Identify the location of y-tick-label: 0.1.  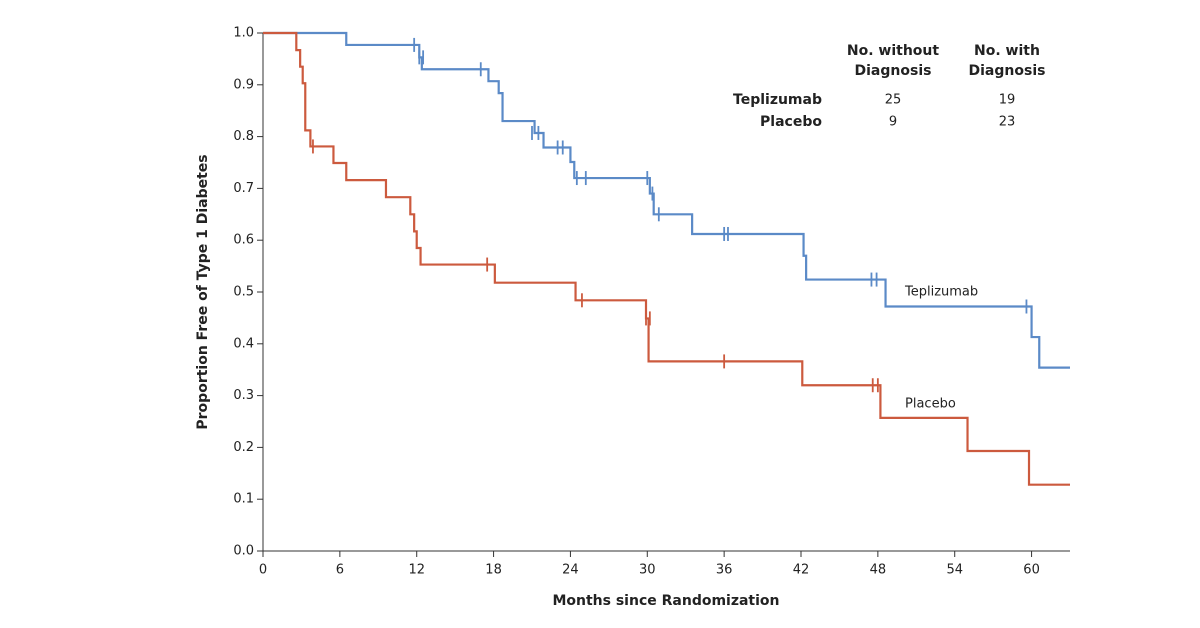
(243, 499).